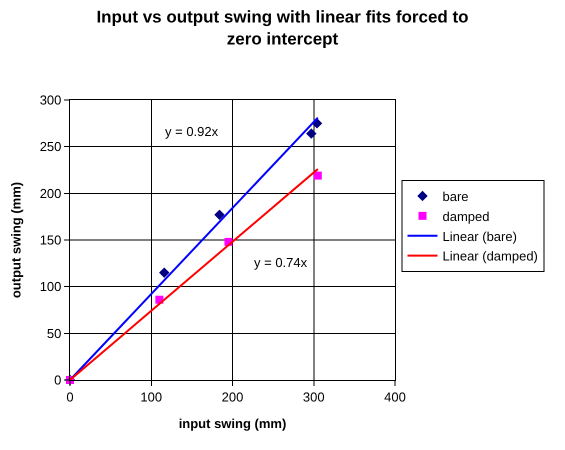  Describe the element at coordinates (313, 397) in the screenshot. I see `x-tick-label: 300` at that location.